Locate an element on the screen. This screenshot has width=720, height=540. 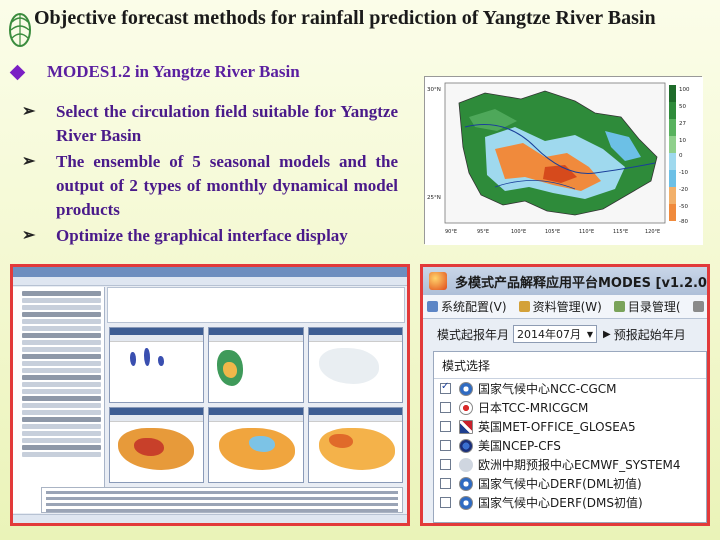
ecmwf-logo-icon is located at coordinates (466, 464).